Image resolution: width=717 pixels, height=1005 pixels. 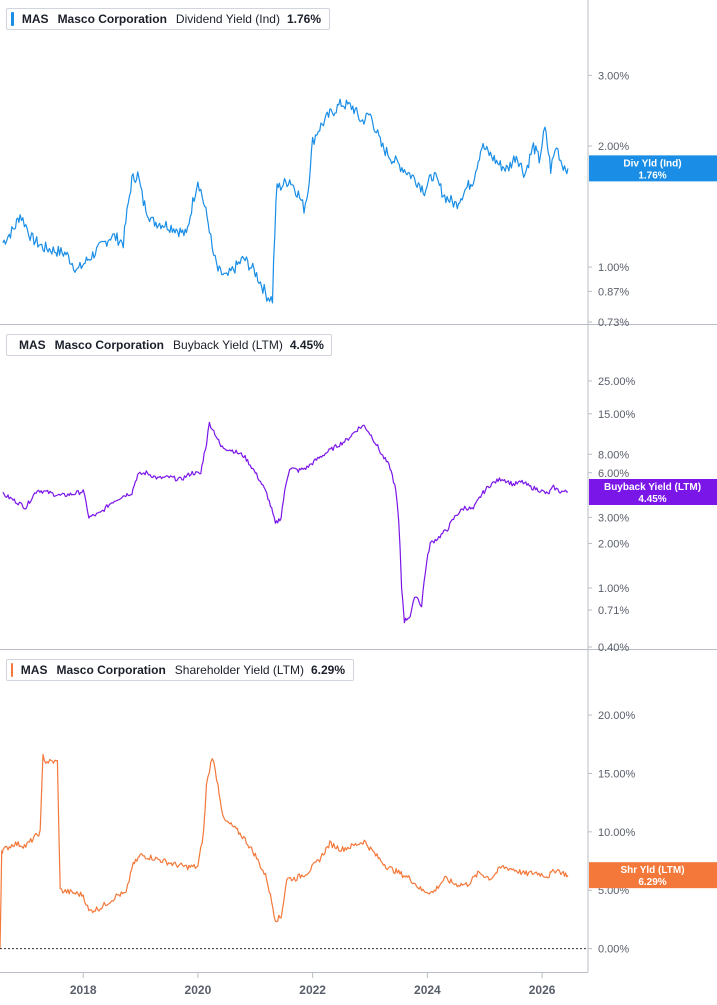 What do you see at coordinates (652, 163) in the screenshot?
I see `price-tag-label: Div Yld (Ind)` at bounding box center [652, 163].